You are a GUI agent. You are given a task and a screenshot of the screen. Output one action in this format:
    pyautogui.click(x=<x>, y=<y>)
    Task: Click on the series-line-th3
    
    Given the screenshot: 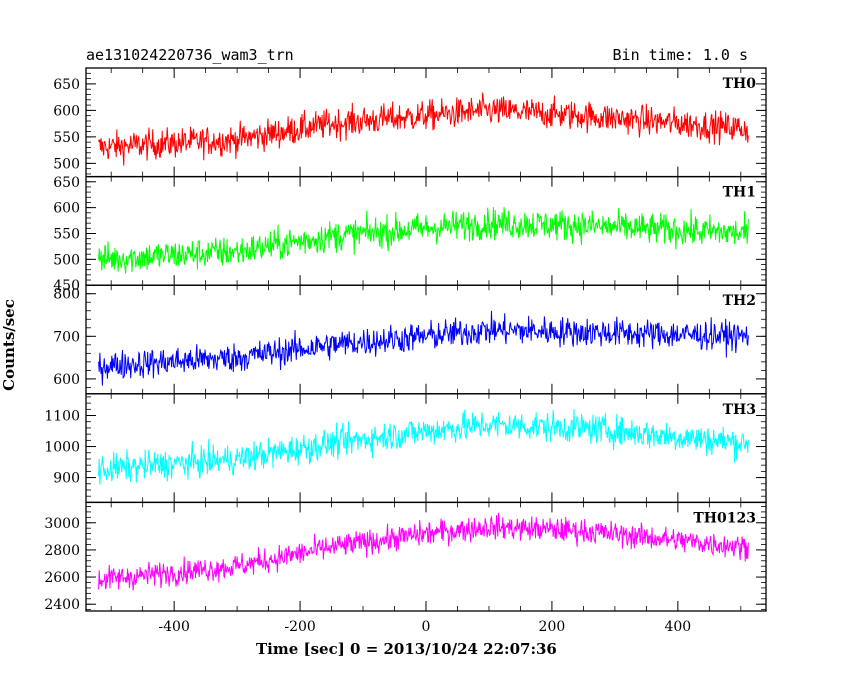 What is the action you would take?
    pyautogui.click(x=423, y=447)
    